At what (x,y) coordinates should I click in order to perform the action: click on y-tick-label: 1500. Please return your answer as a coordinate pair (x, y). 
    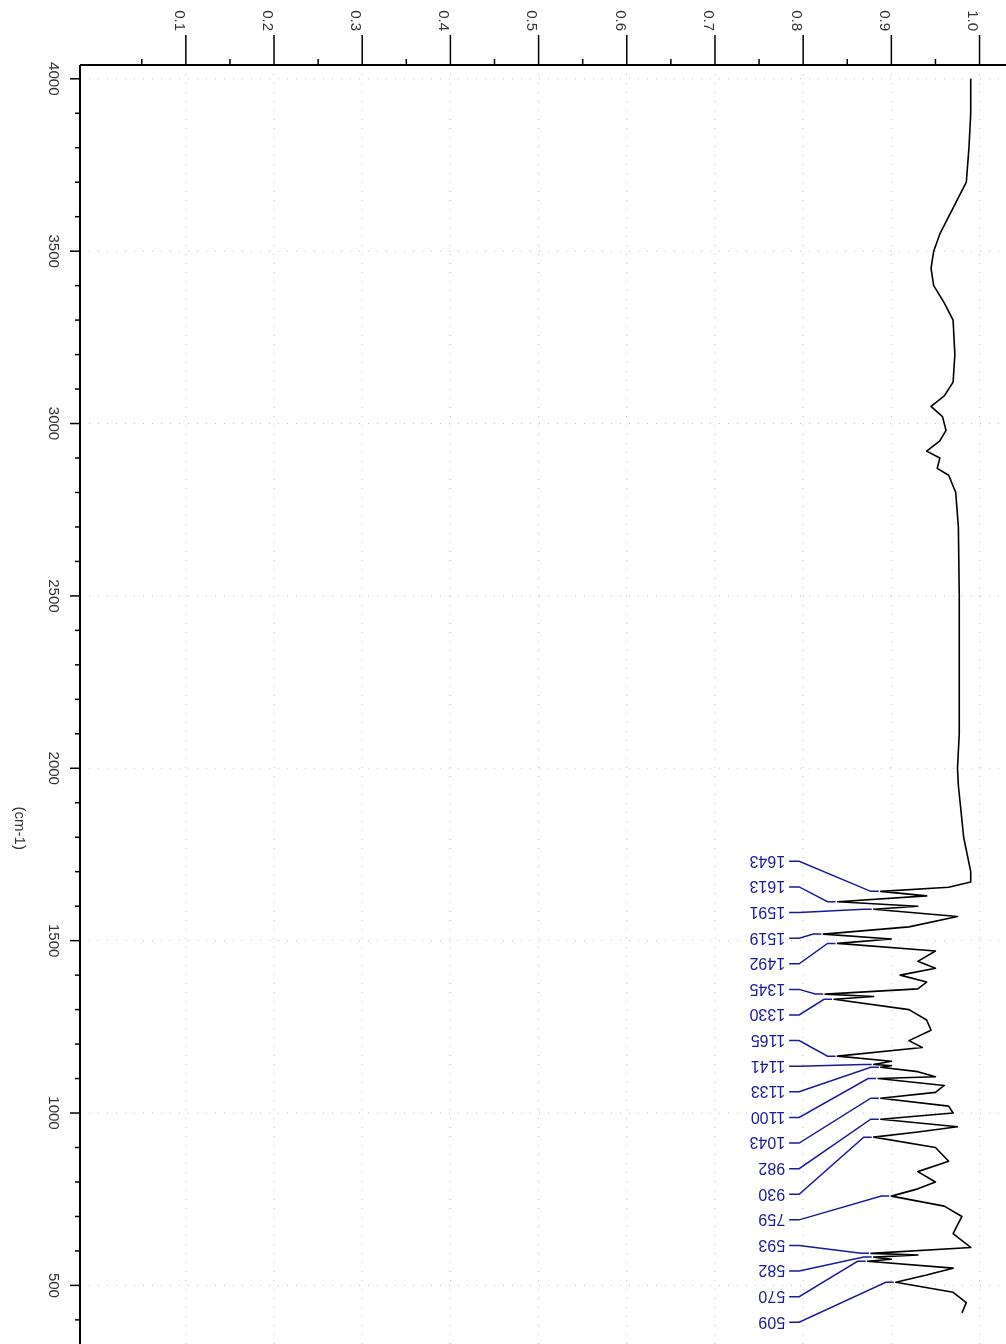
    Looking at the image, I should click on (54, 940).